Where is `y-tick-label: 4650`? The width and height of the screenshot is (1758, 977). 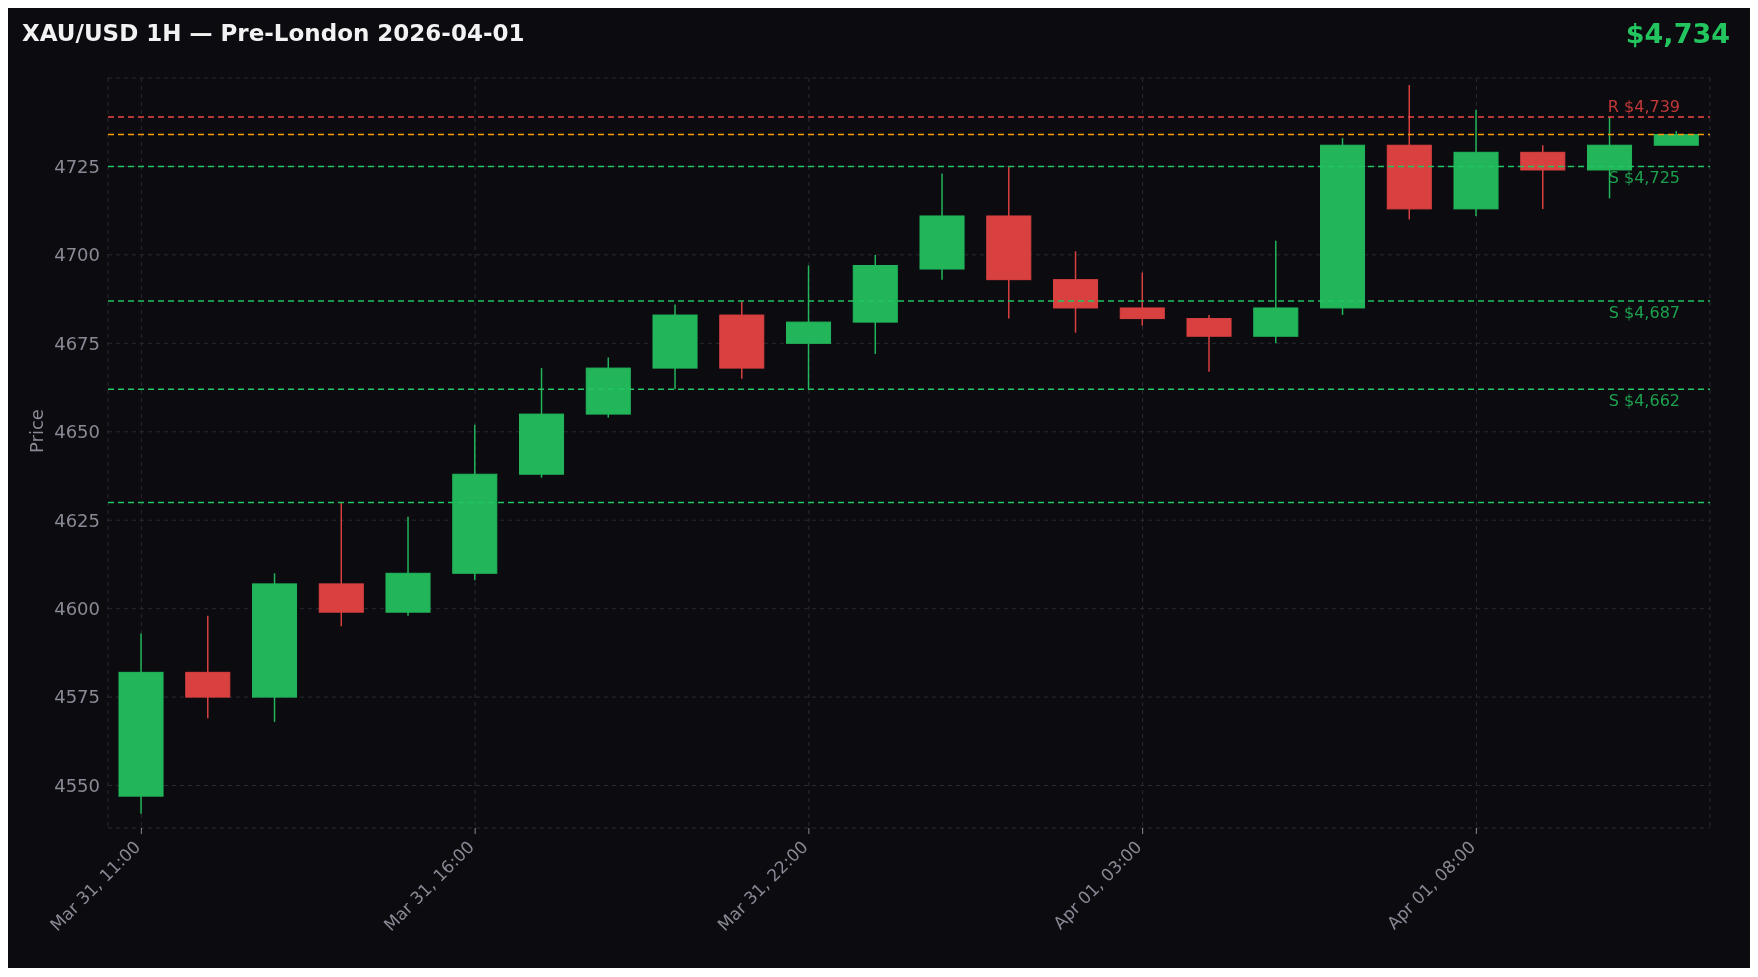
y-tick-label: 4650 is located at coordinates (77, 432).